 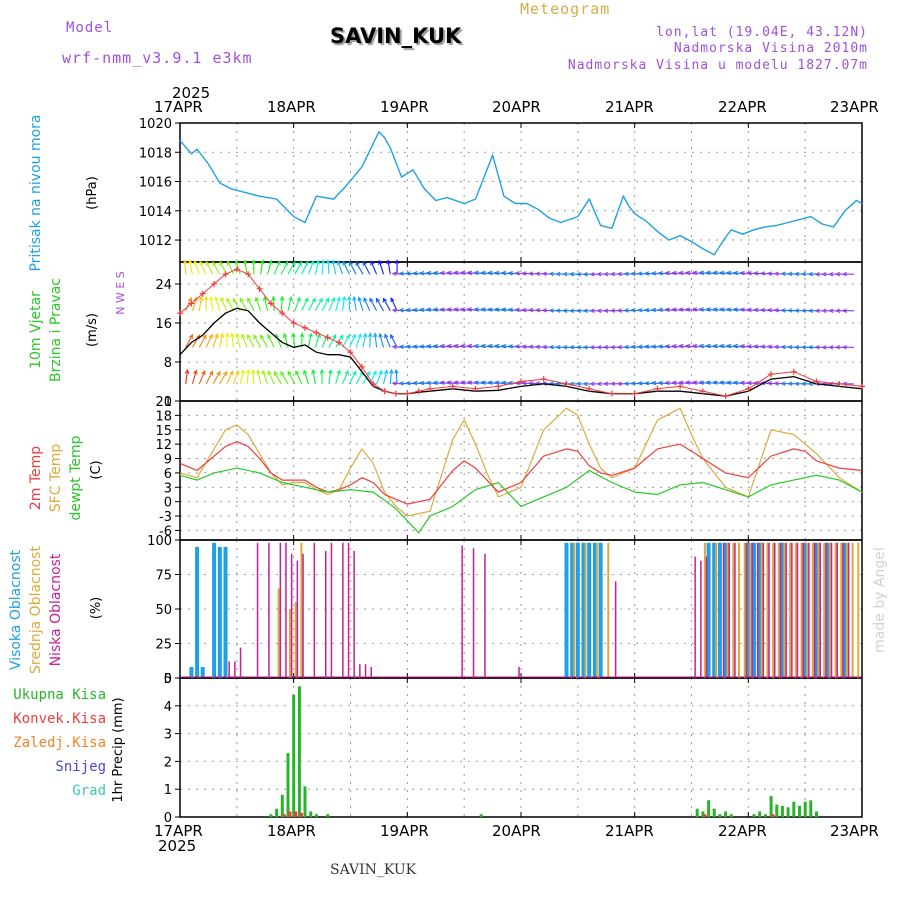 What do you see at coordinates (168, 762) in the screenshot?
I see `precip-ytick-label: 2` at bounding box center [168, 762].